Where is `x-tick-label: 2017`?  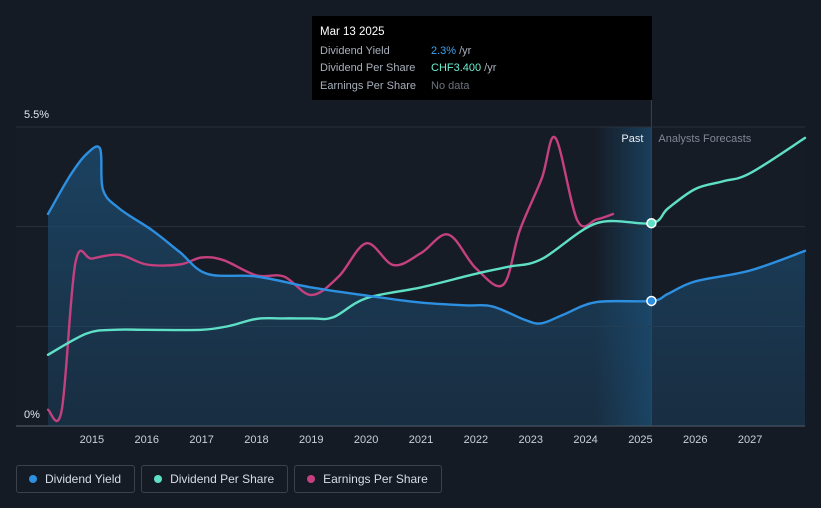 x-tick-label: 2017 is located at coordinates (201, 440).